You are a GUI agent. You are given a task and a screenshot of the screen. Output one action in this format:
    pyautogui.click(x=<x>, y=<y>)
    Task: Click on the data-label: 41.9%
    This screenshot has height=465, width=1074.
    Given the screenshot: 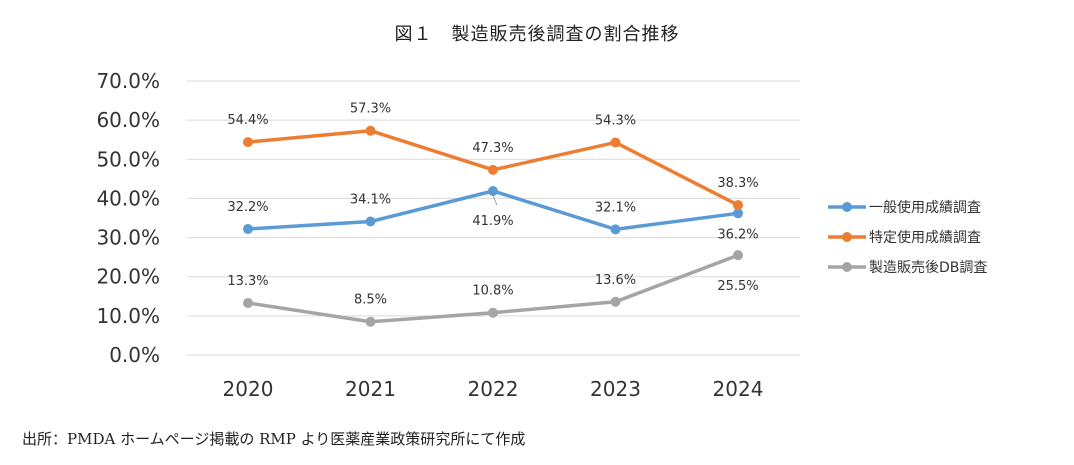 What is the action you would take?
    pyautogui.click(x=492, y=221)
    